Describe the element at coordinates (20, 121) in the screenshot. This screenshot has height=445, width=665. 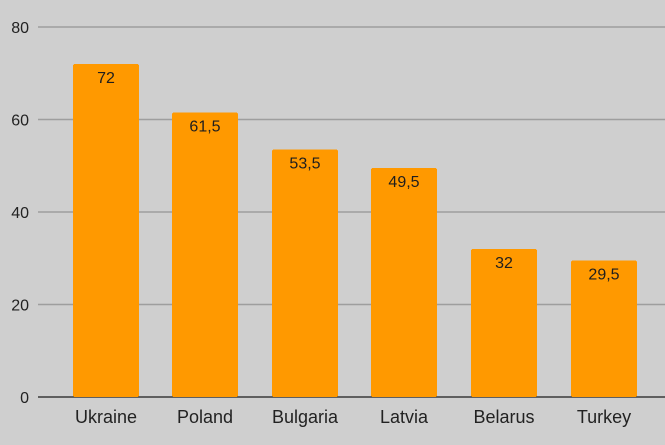
I see `y-tick-label: 60` at that location.